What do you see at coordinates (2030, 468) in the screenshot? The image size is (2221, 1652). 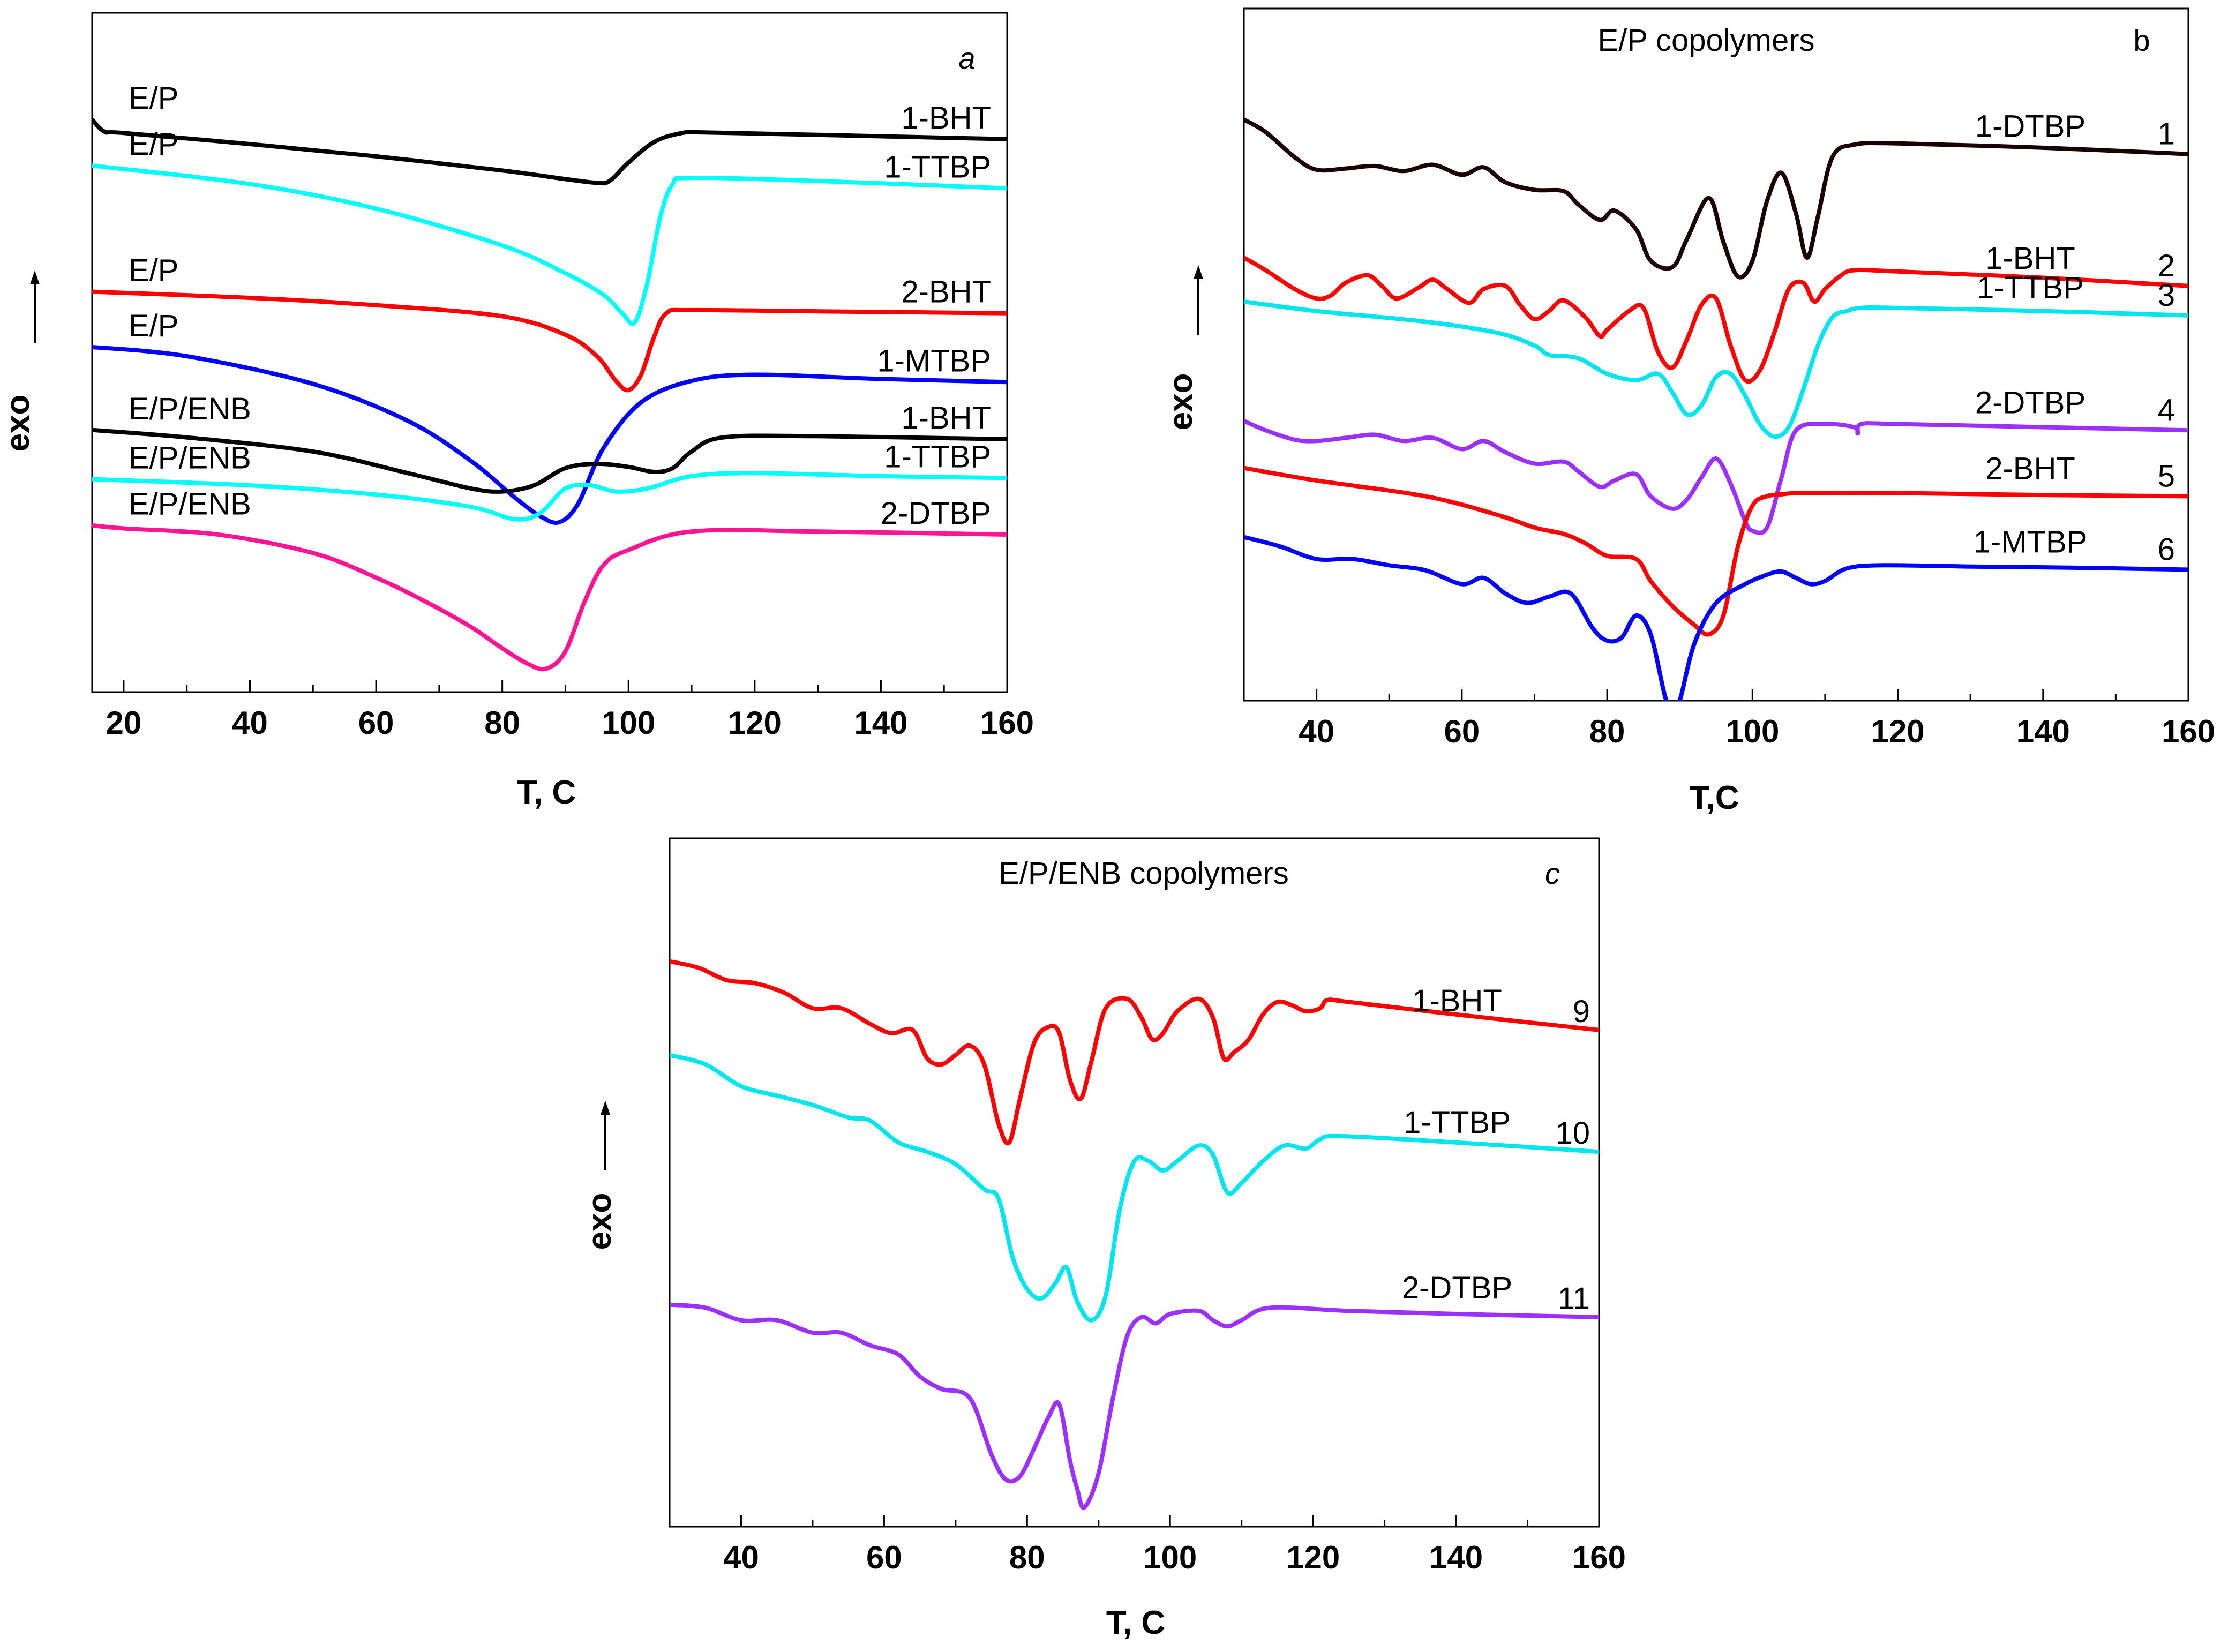 I see `series-label: 2-BHT` at bounding box center [2030, 468].